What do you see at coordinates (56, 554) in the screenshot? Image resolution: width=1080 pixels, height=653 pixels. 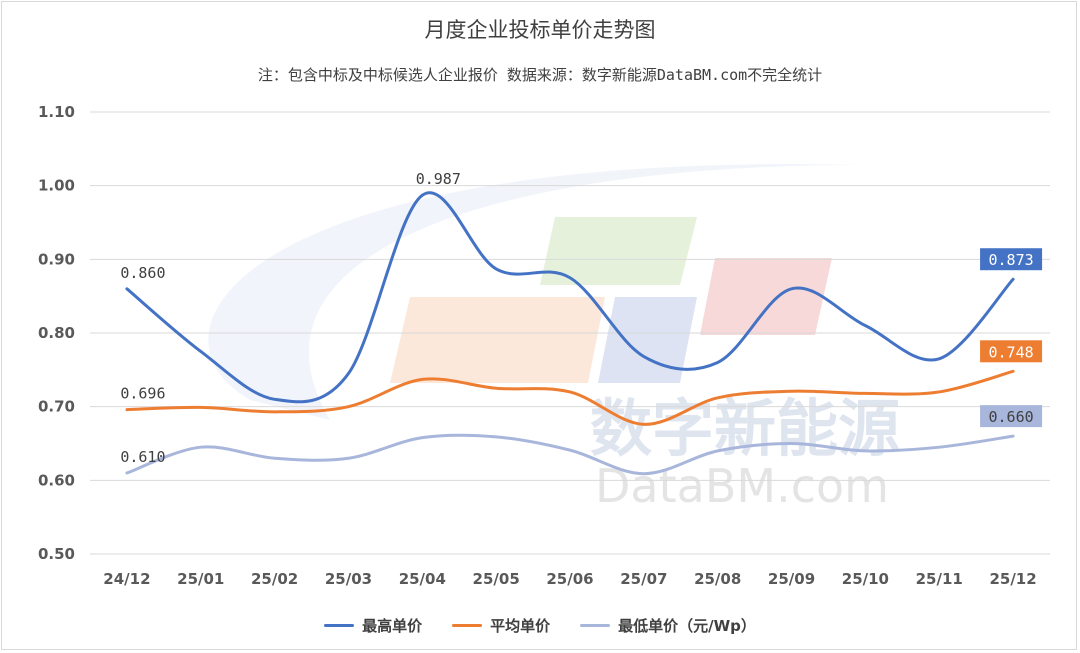 I see `y-tick-label: 0.50` at bounding box center [56, 554].